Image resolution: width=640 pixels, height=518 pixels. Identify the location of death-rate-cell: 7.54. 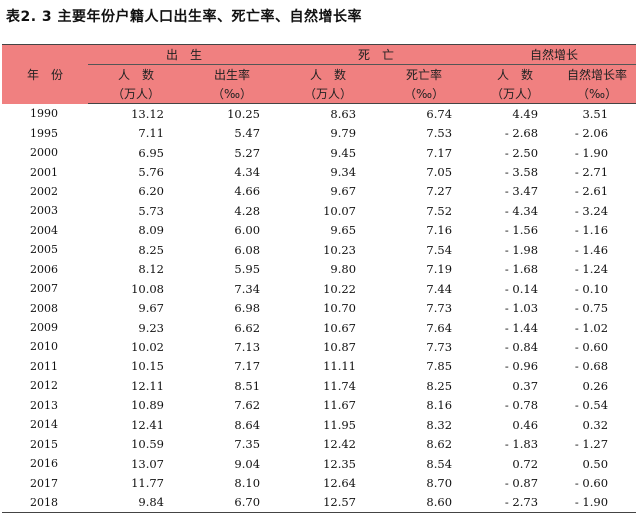
(439, 249).